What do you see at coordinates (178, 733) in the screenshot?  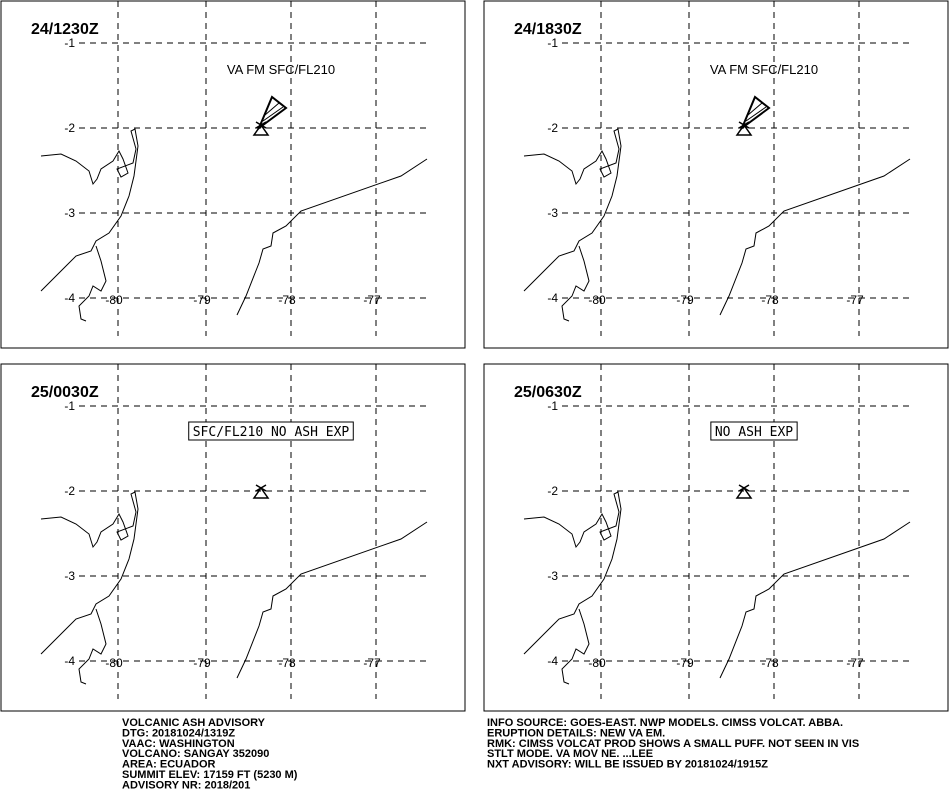 I see `advisory-line: DTG: 20181024/1319Z` at bounding box center [178, 733].